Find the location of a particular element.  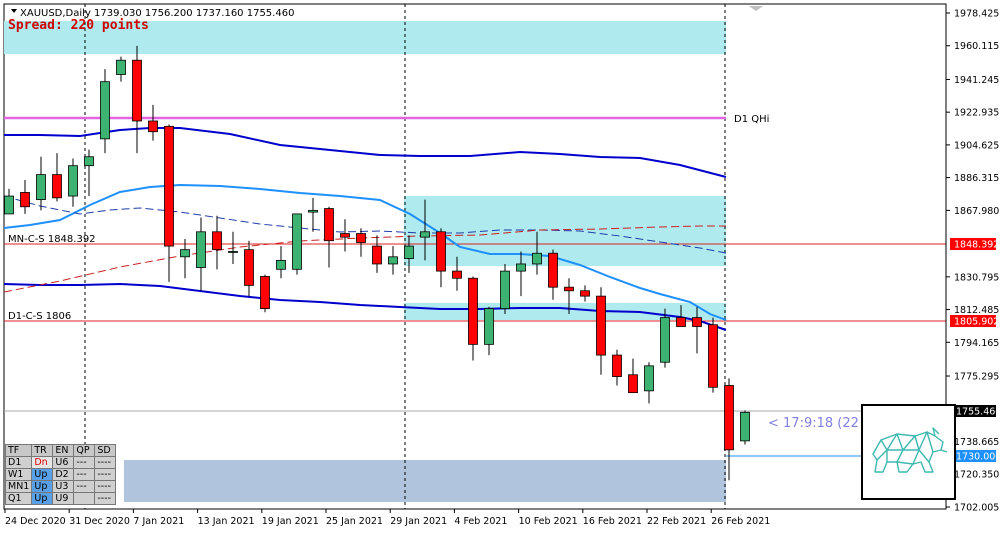

table-row: W1 Up D2 --- ---- is located at coordinates (60, 474).